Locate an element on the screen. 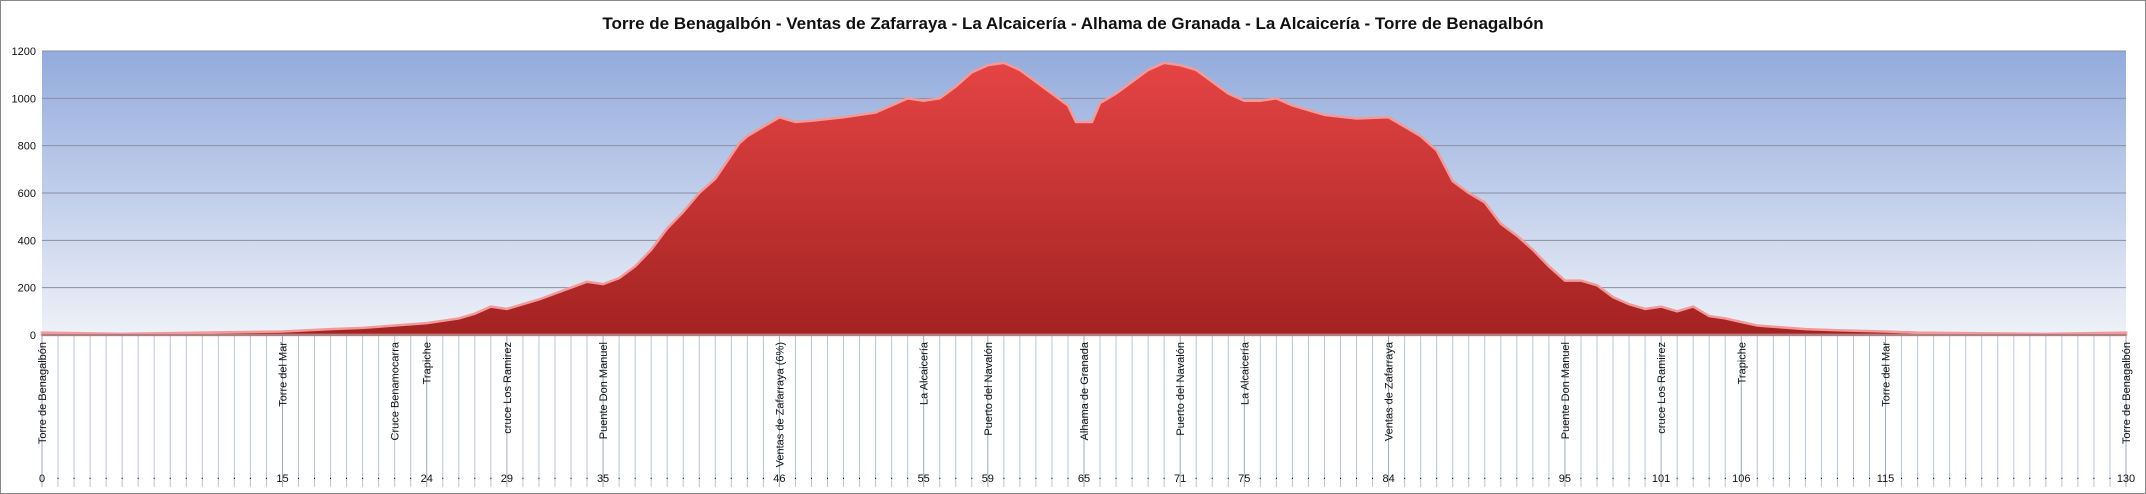 This screenshot has width=2146, height=494. x-tick-label: 106 is located at coordinates (1741, 479).